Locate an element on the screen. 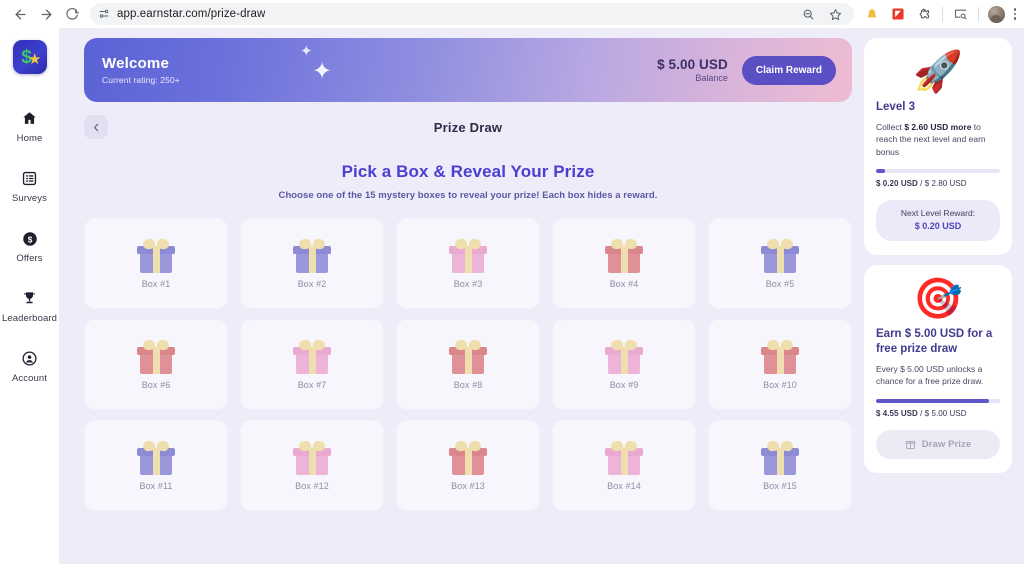 The image size is (1024, 564). avatar is located at coordinates (996, 14).